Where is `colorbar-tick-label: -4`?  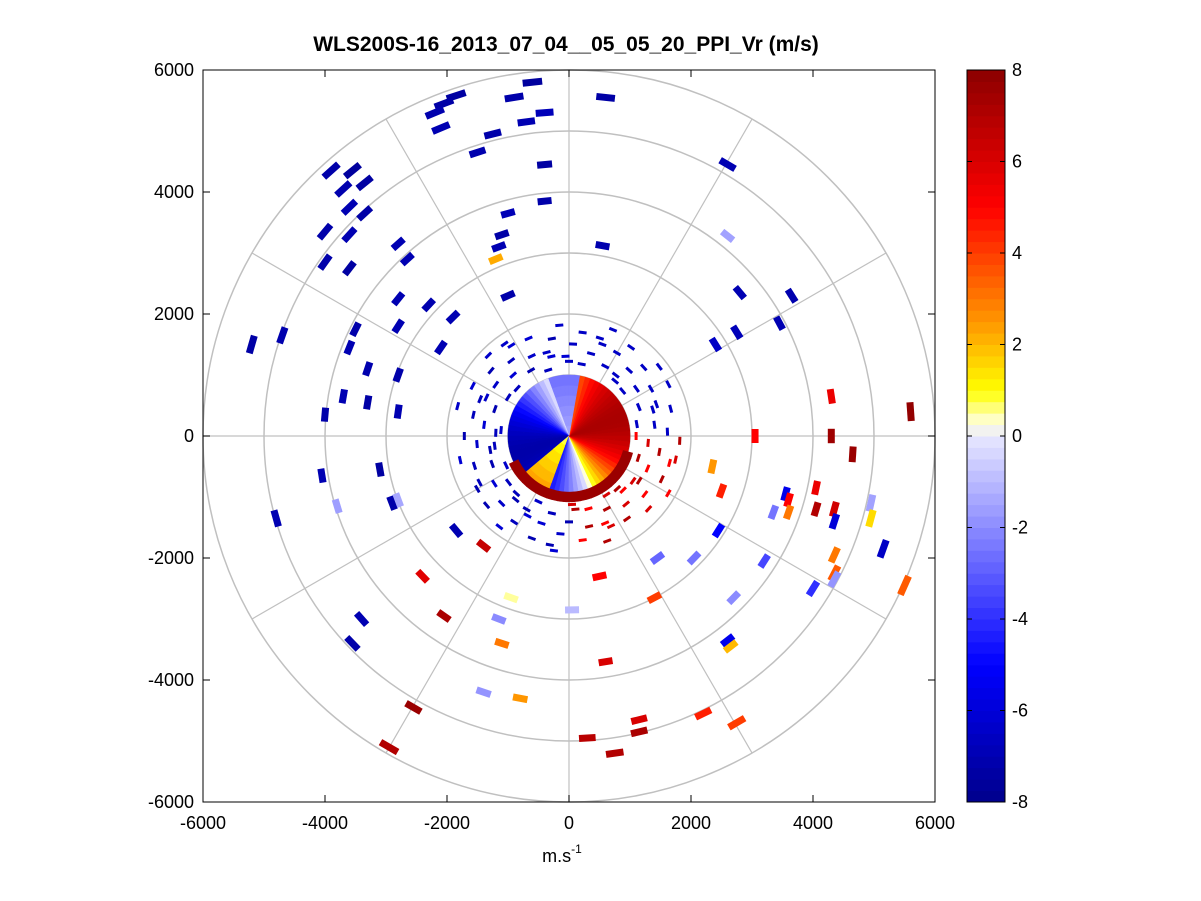
colorbar-tick-label: -4 is located at coordinates (1020, 619).